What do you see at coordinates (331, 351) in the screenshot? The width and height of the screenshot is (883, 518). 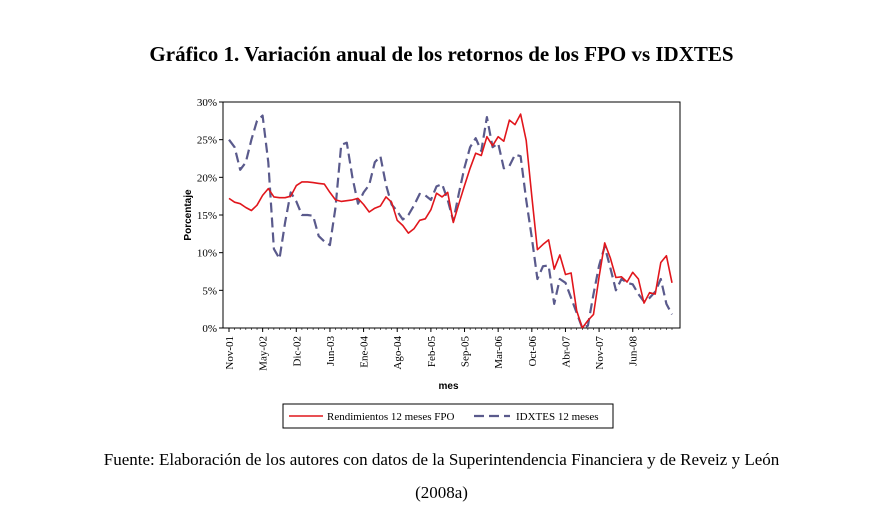 I see `x-tick-label: Jun-03` at bounding box center [331, 351].